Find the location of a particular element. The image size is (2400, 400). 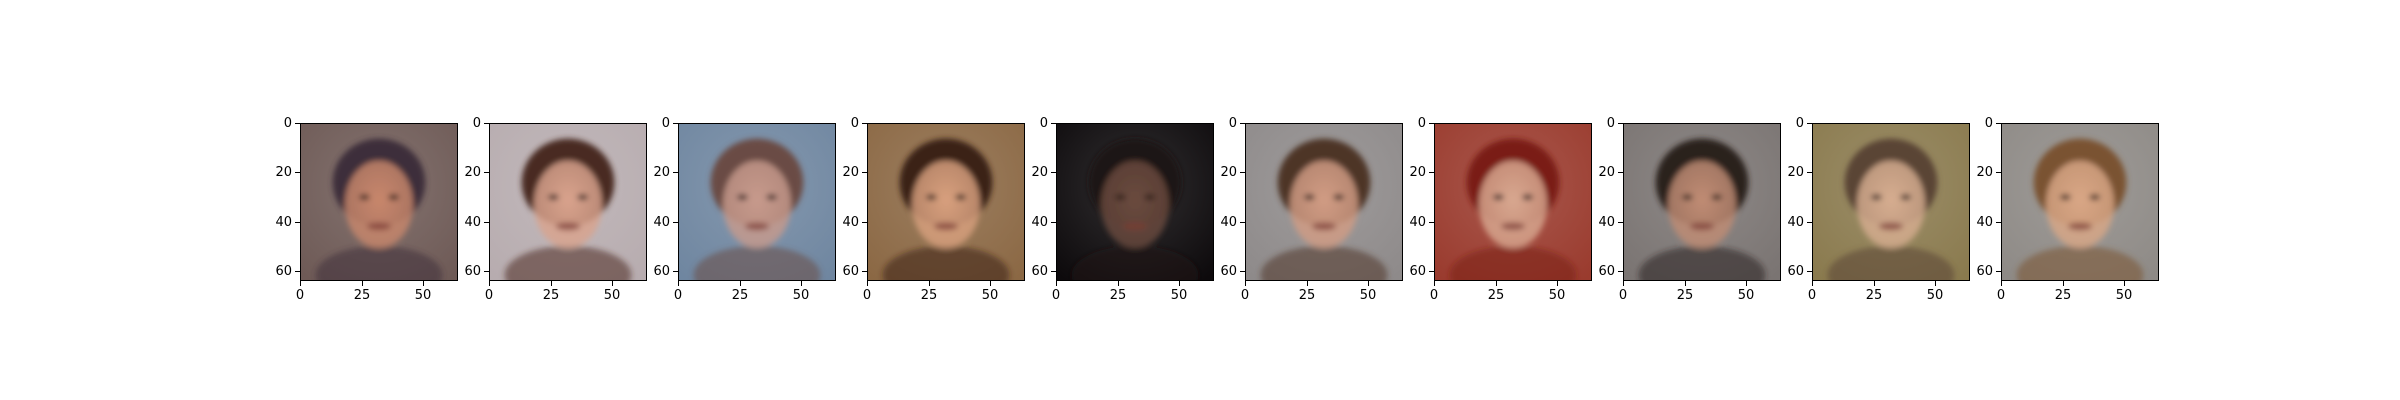

generated-face-woman-brown-wavy-hair is located at coordinates (1324, 202).